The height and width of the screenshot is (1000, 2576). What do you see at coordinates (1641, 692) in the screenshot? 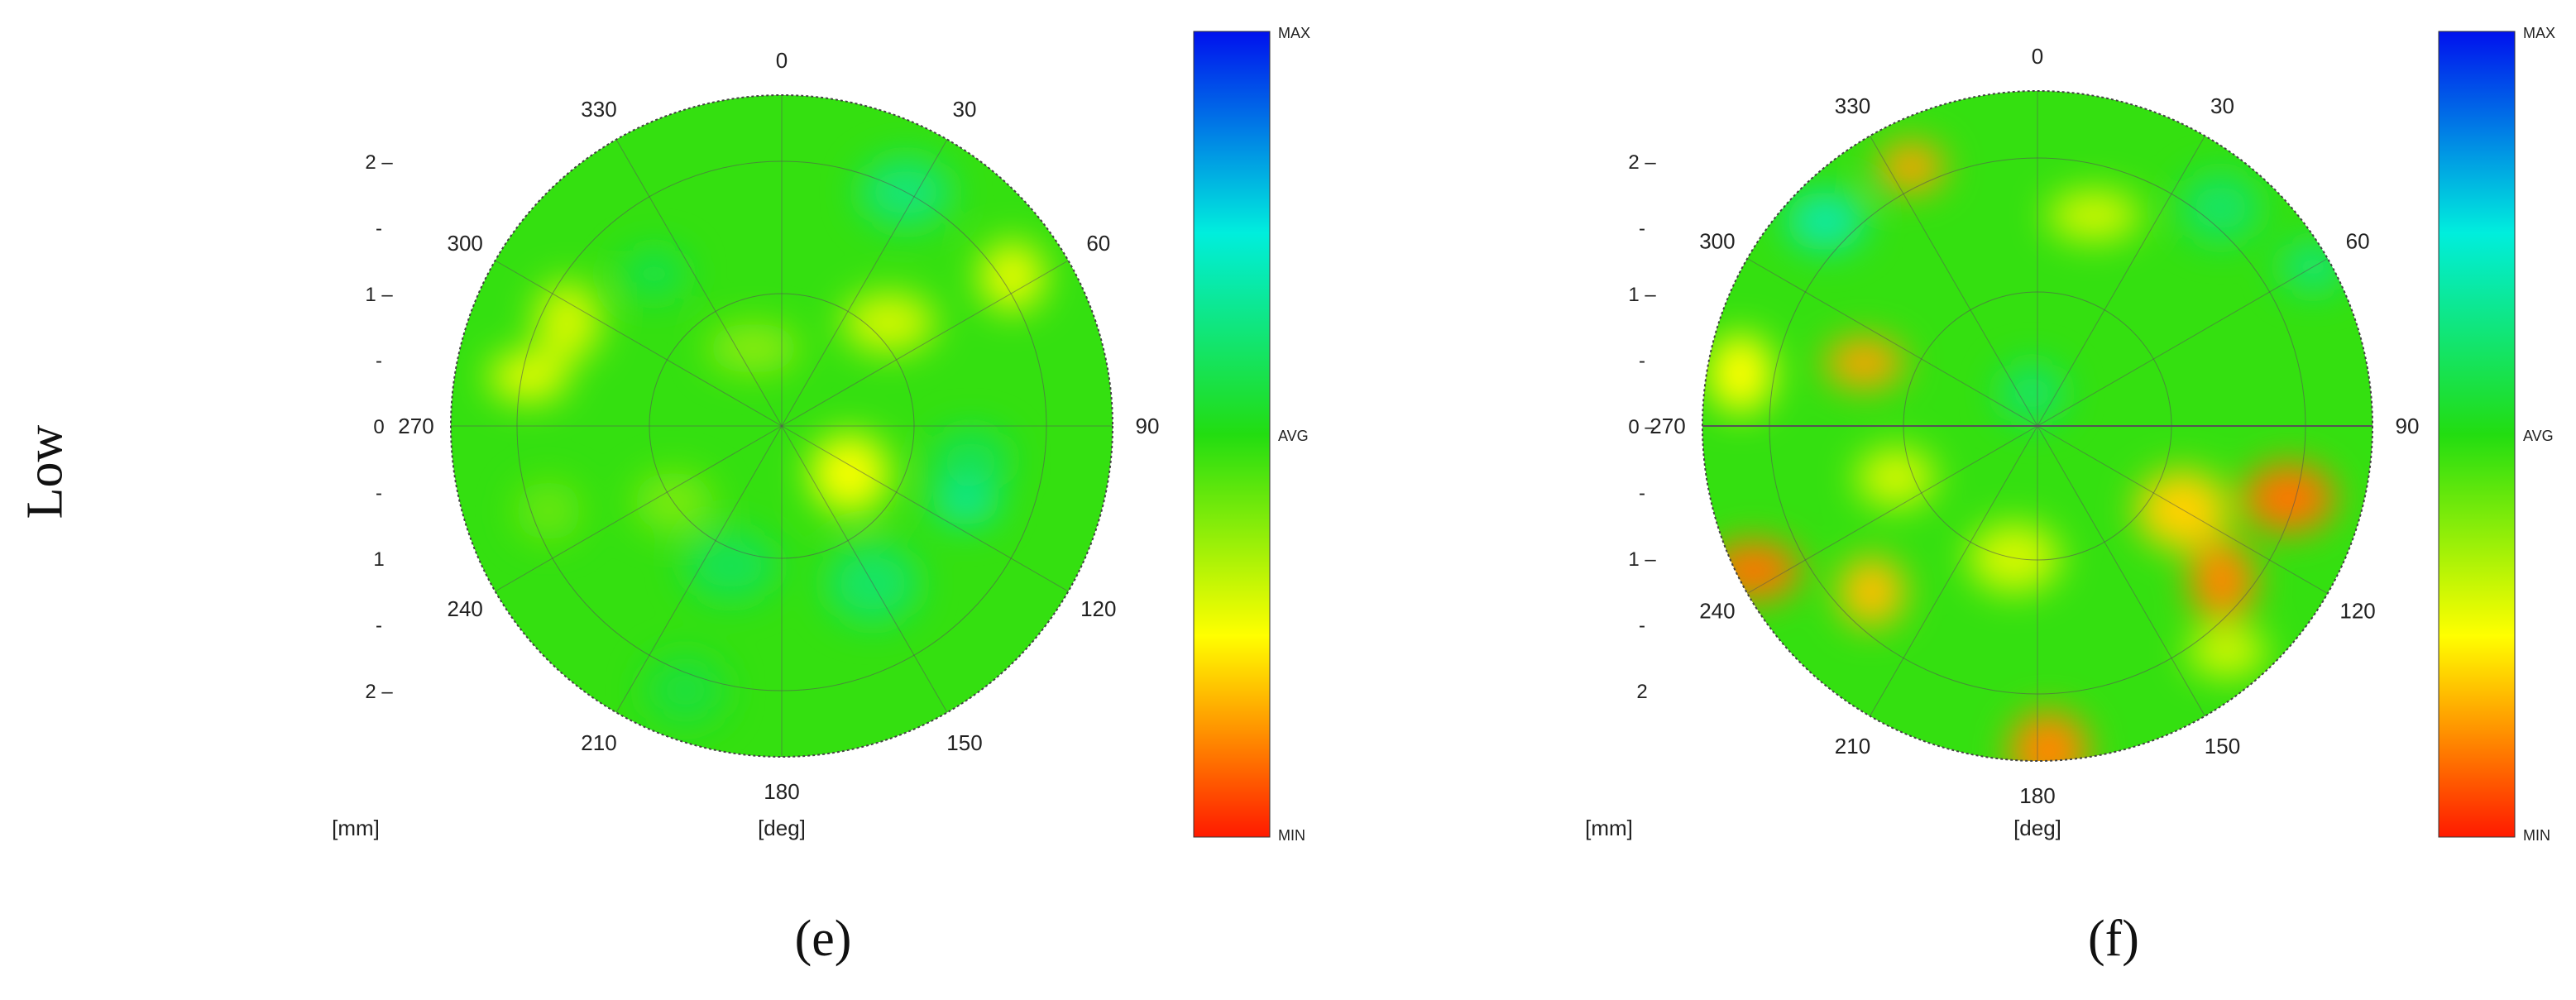
I see `radius-tick-label: 2` at bounding box center [1641, 692].